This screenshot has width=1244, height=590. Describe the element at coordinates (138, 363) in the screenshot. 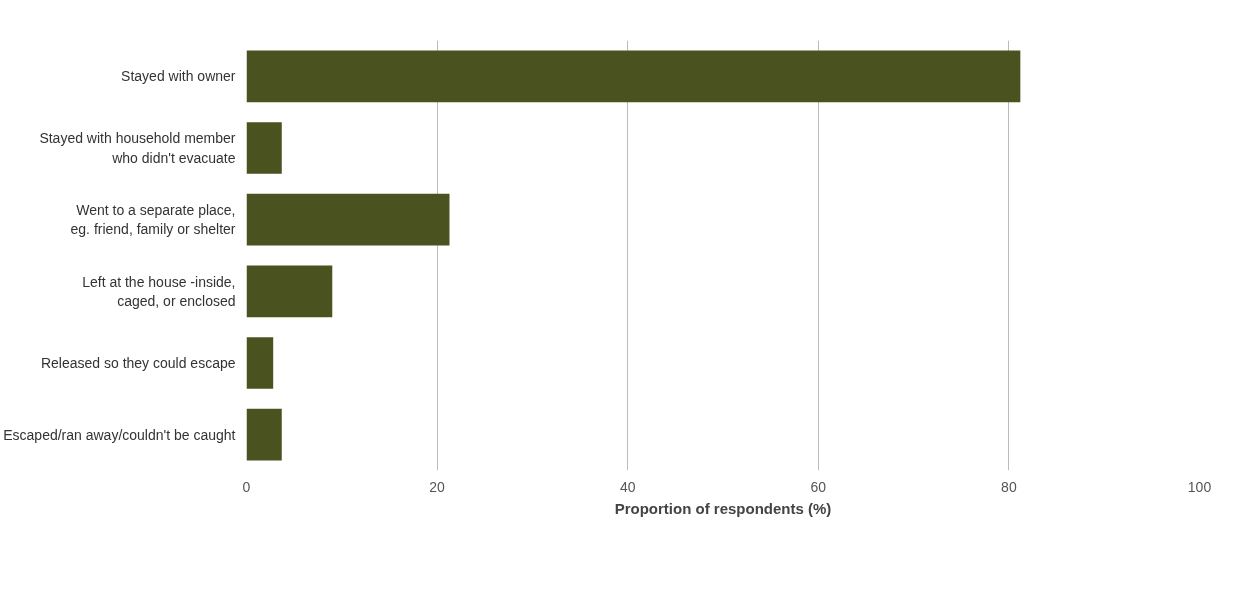

I see `y-tick-label: Released so they could escape` at that location.